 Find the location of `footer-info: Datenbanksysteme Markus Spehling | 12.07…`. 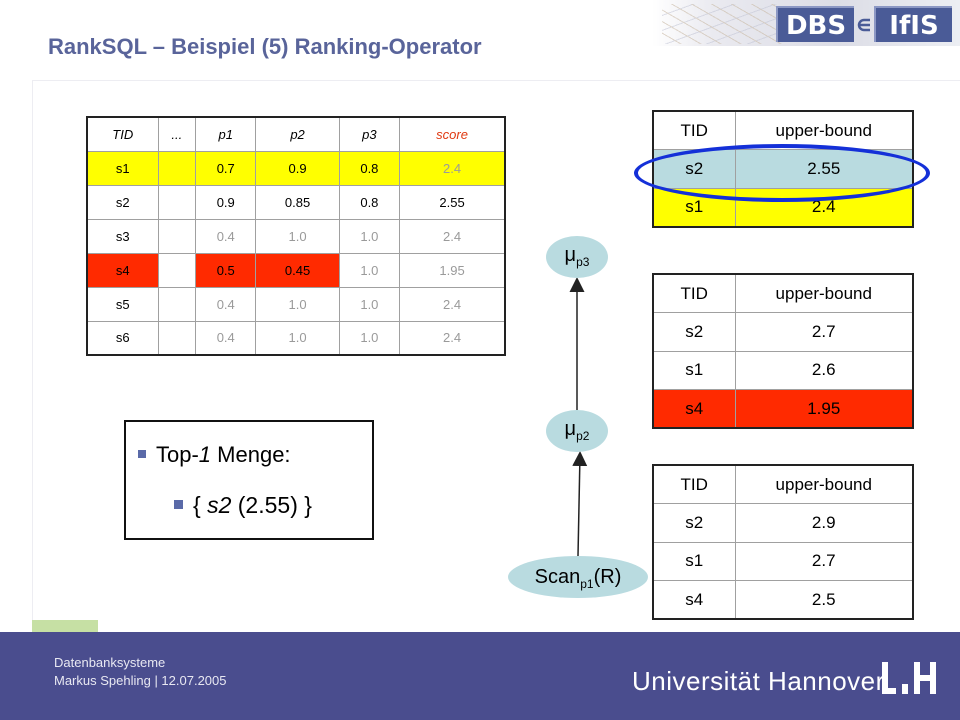

footer-info: Datenbanksysteme Markus Spehling | 12.07… is located at coordinates (140, 672).